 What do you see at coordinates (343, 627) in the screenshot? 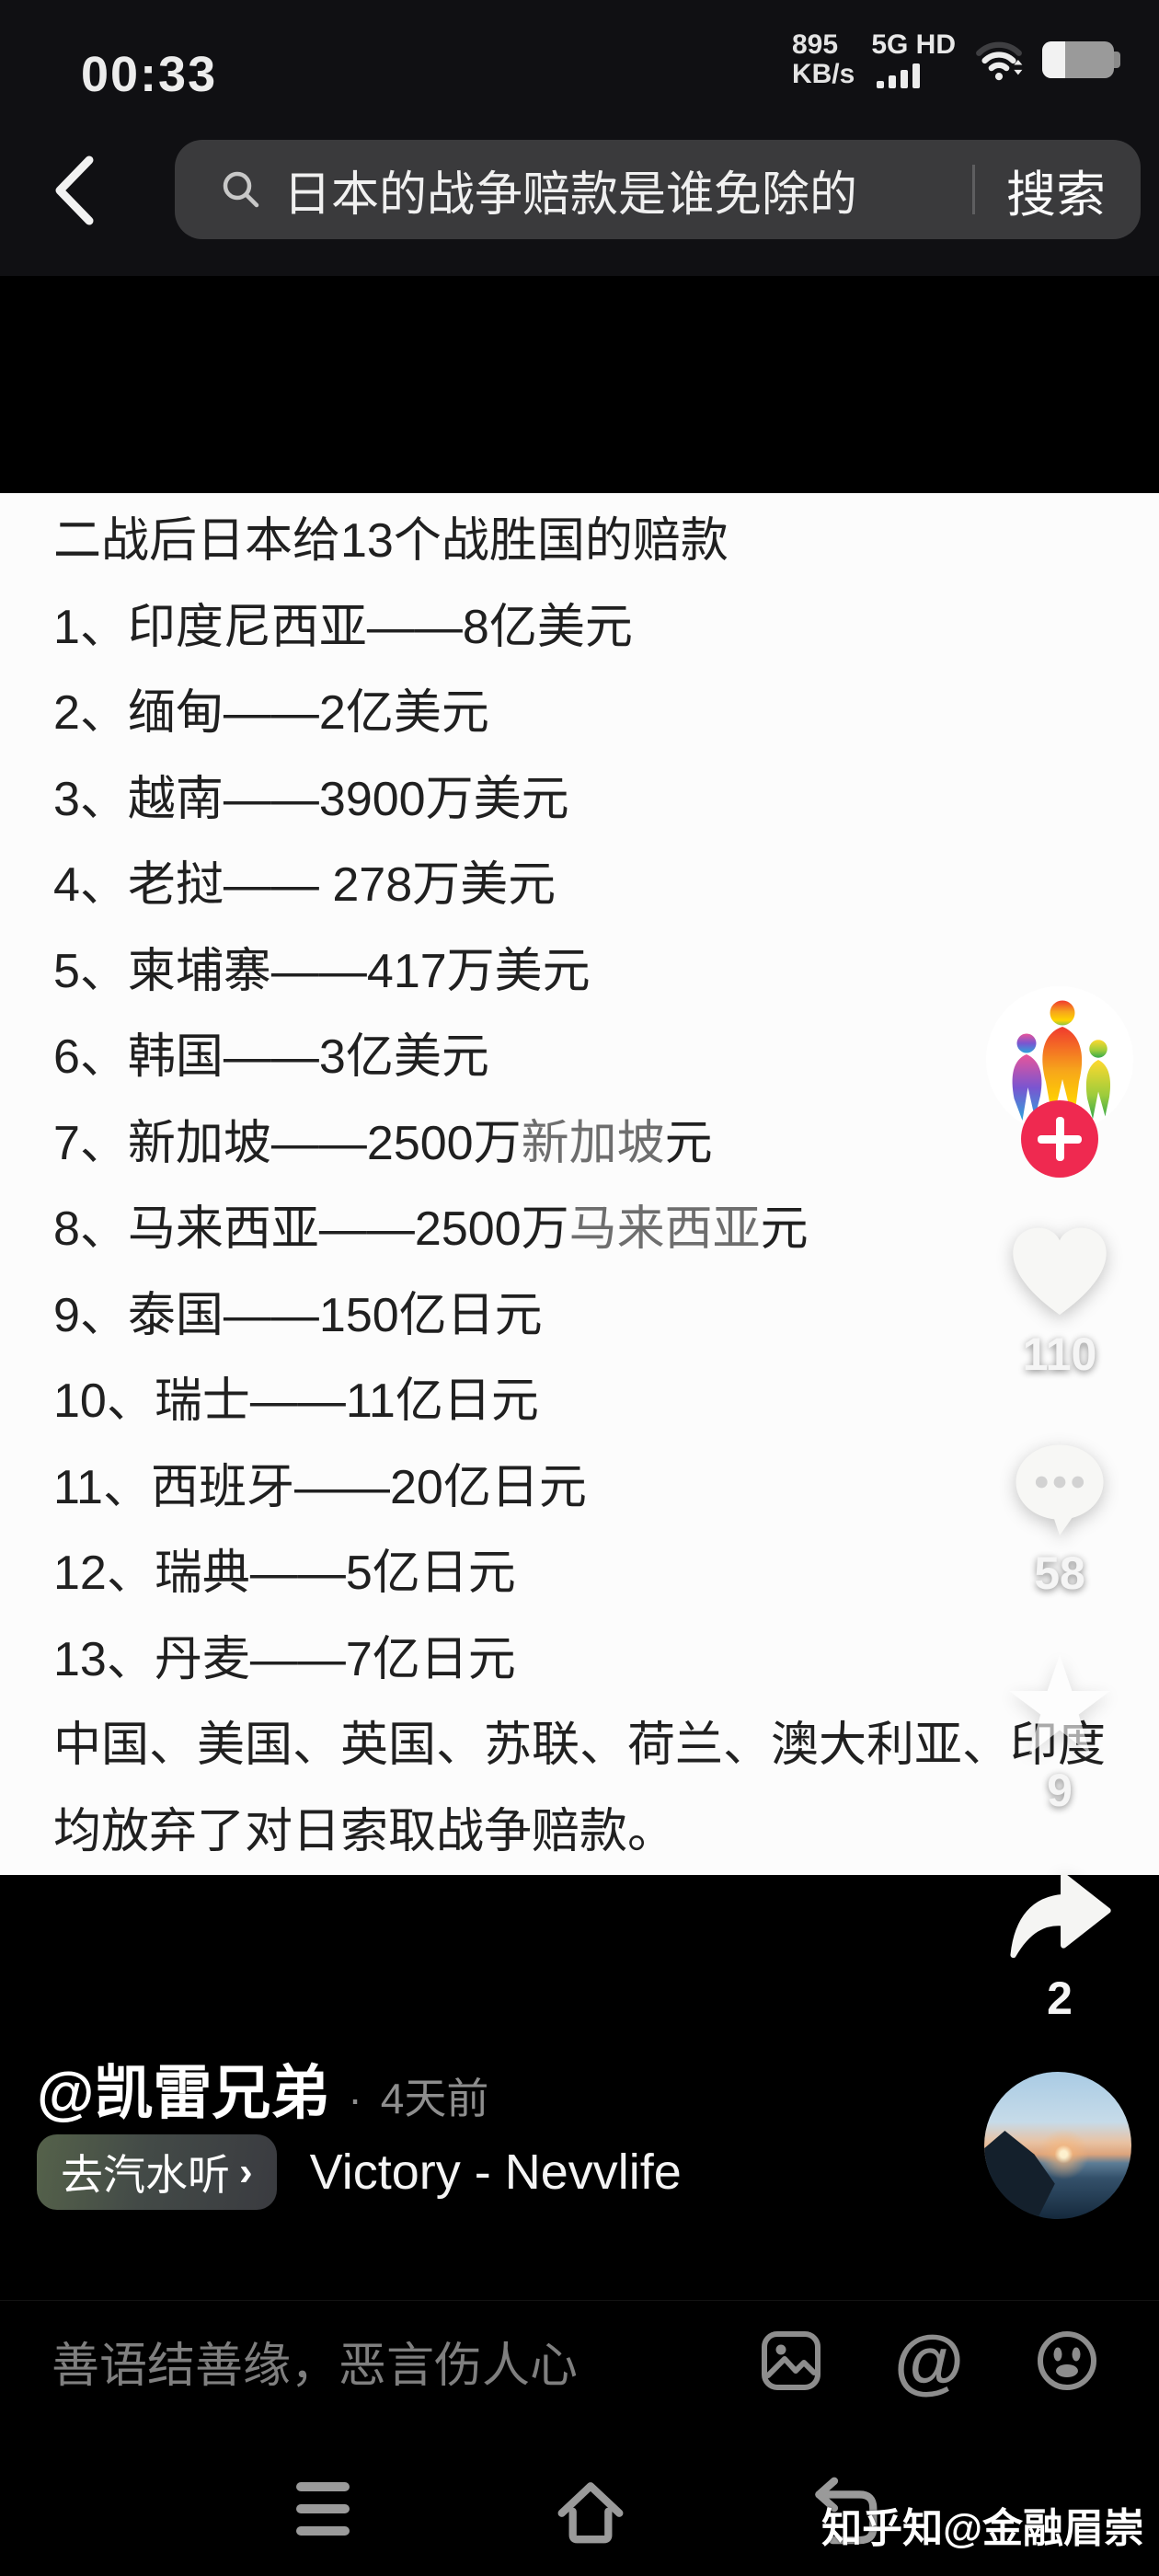
I see `caption-segment: 1、印度尼西亚——8亿美元` at bounding box center [343, 627].